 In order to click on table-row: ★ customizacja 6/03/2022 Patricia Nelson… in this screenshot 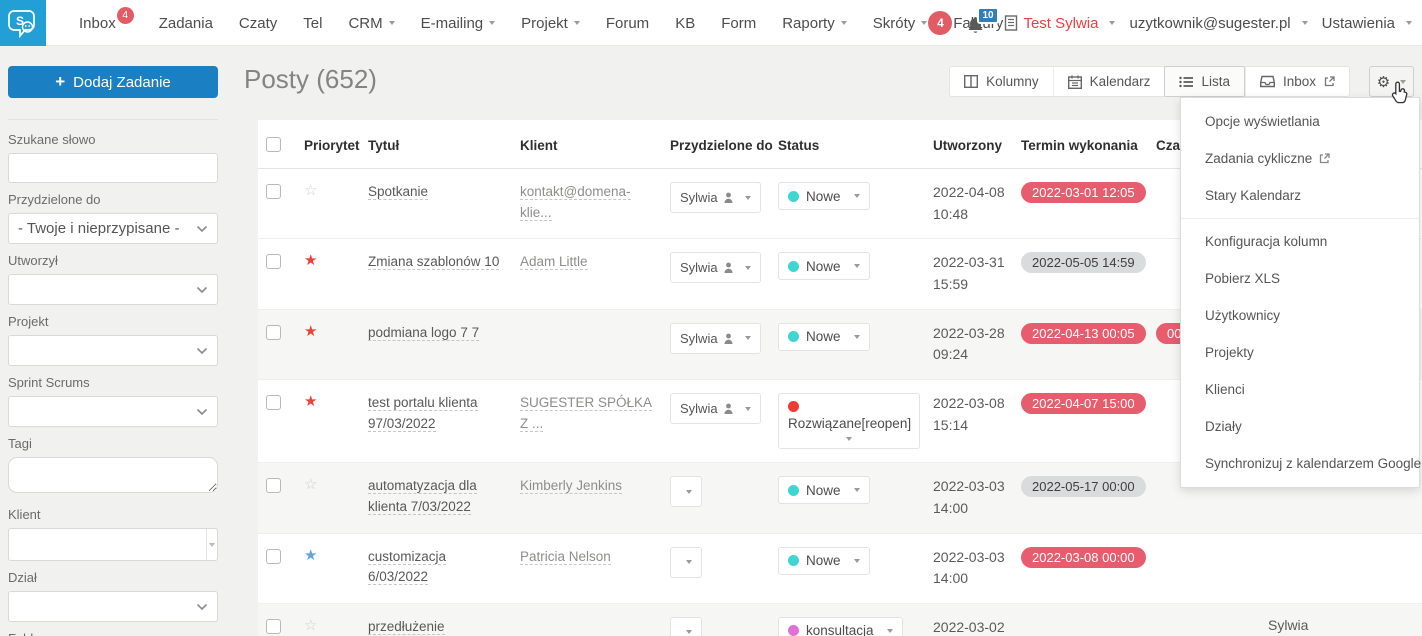, I will do `click(840, 568)`.